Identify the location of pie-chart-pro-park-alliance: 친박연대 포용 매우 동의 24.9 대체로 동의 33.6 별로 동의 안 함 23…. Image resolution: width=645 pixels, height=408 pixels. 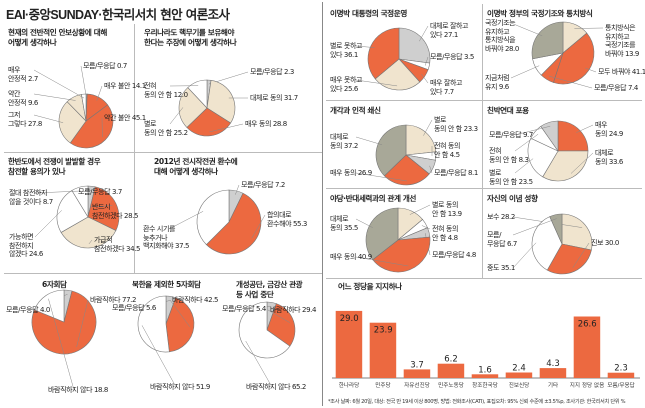
(562, 144).